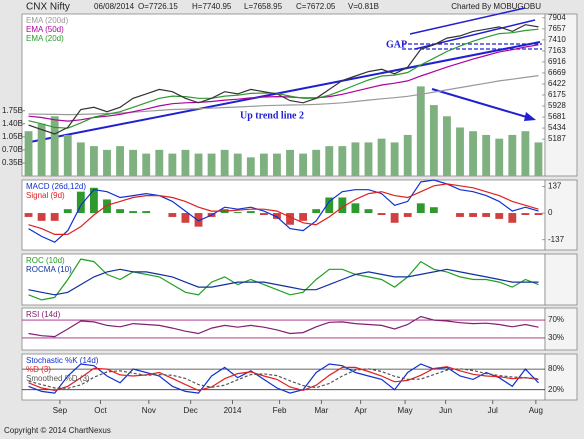 The image size is (584, 439). What do you see at coordinates (60, 410) in the screenshot?
I see `x-tick-label: Sep` at bounding box center [60, 410].